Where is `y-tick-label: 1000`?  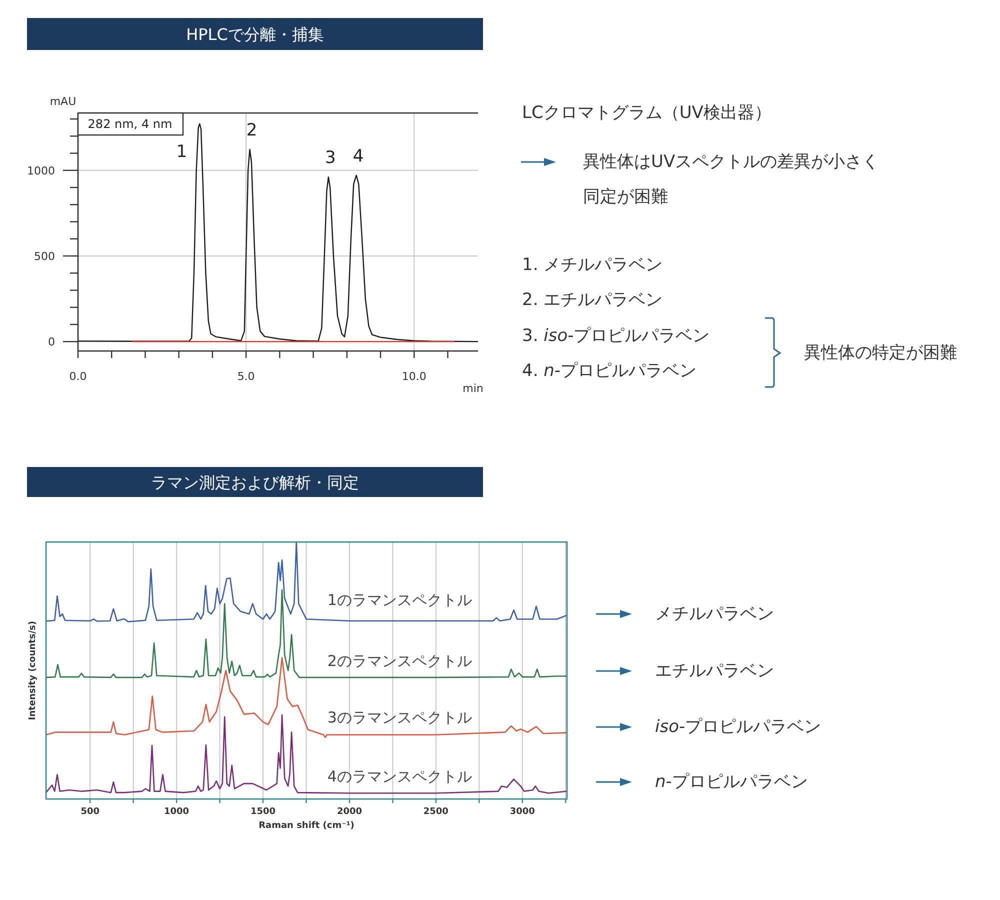 y-tick-label: 1000 is located at coordinates (41, 170).